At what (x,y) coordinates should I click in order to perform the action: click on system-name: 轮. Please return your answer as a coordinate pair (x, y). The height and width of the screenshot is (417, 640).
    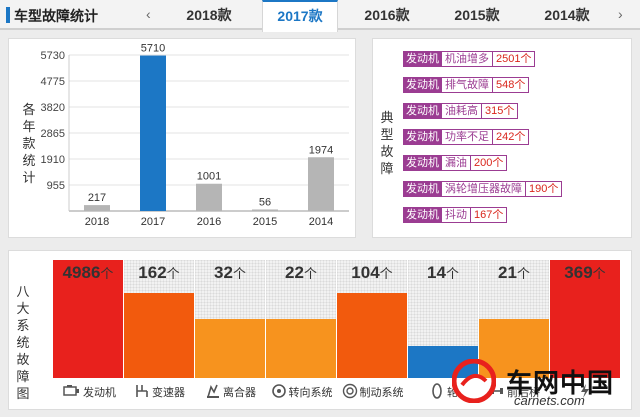
    Looking at the image, I should click on (443, 392).